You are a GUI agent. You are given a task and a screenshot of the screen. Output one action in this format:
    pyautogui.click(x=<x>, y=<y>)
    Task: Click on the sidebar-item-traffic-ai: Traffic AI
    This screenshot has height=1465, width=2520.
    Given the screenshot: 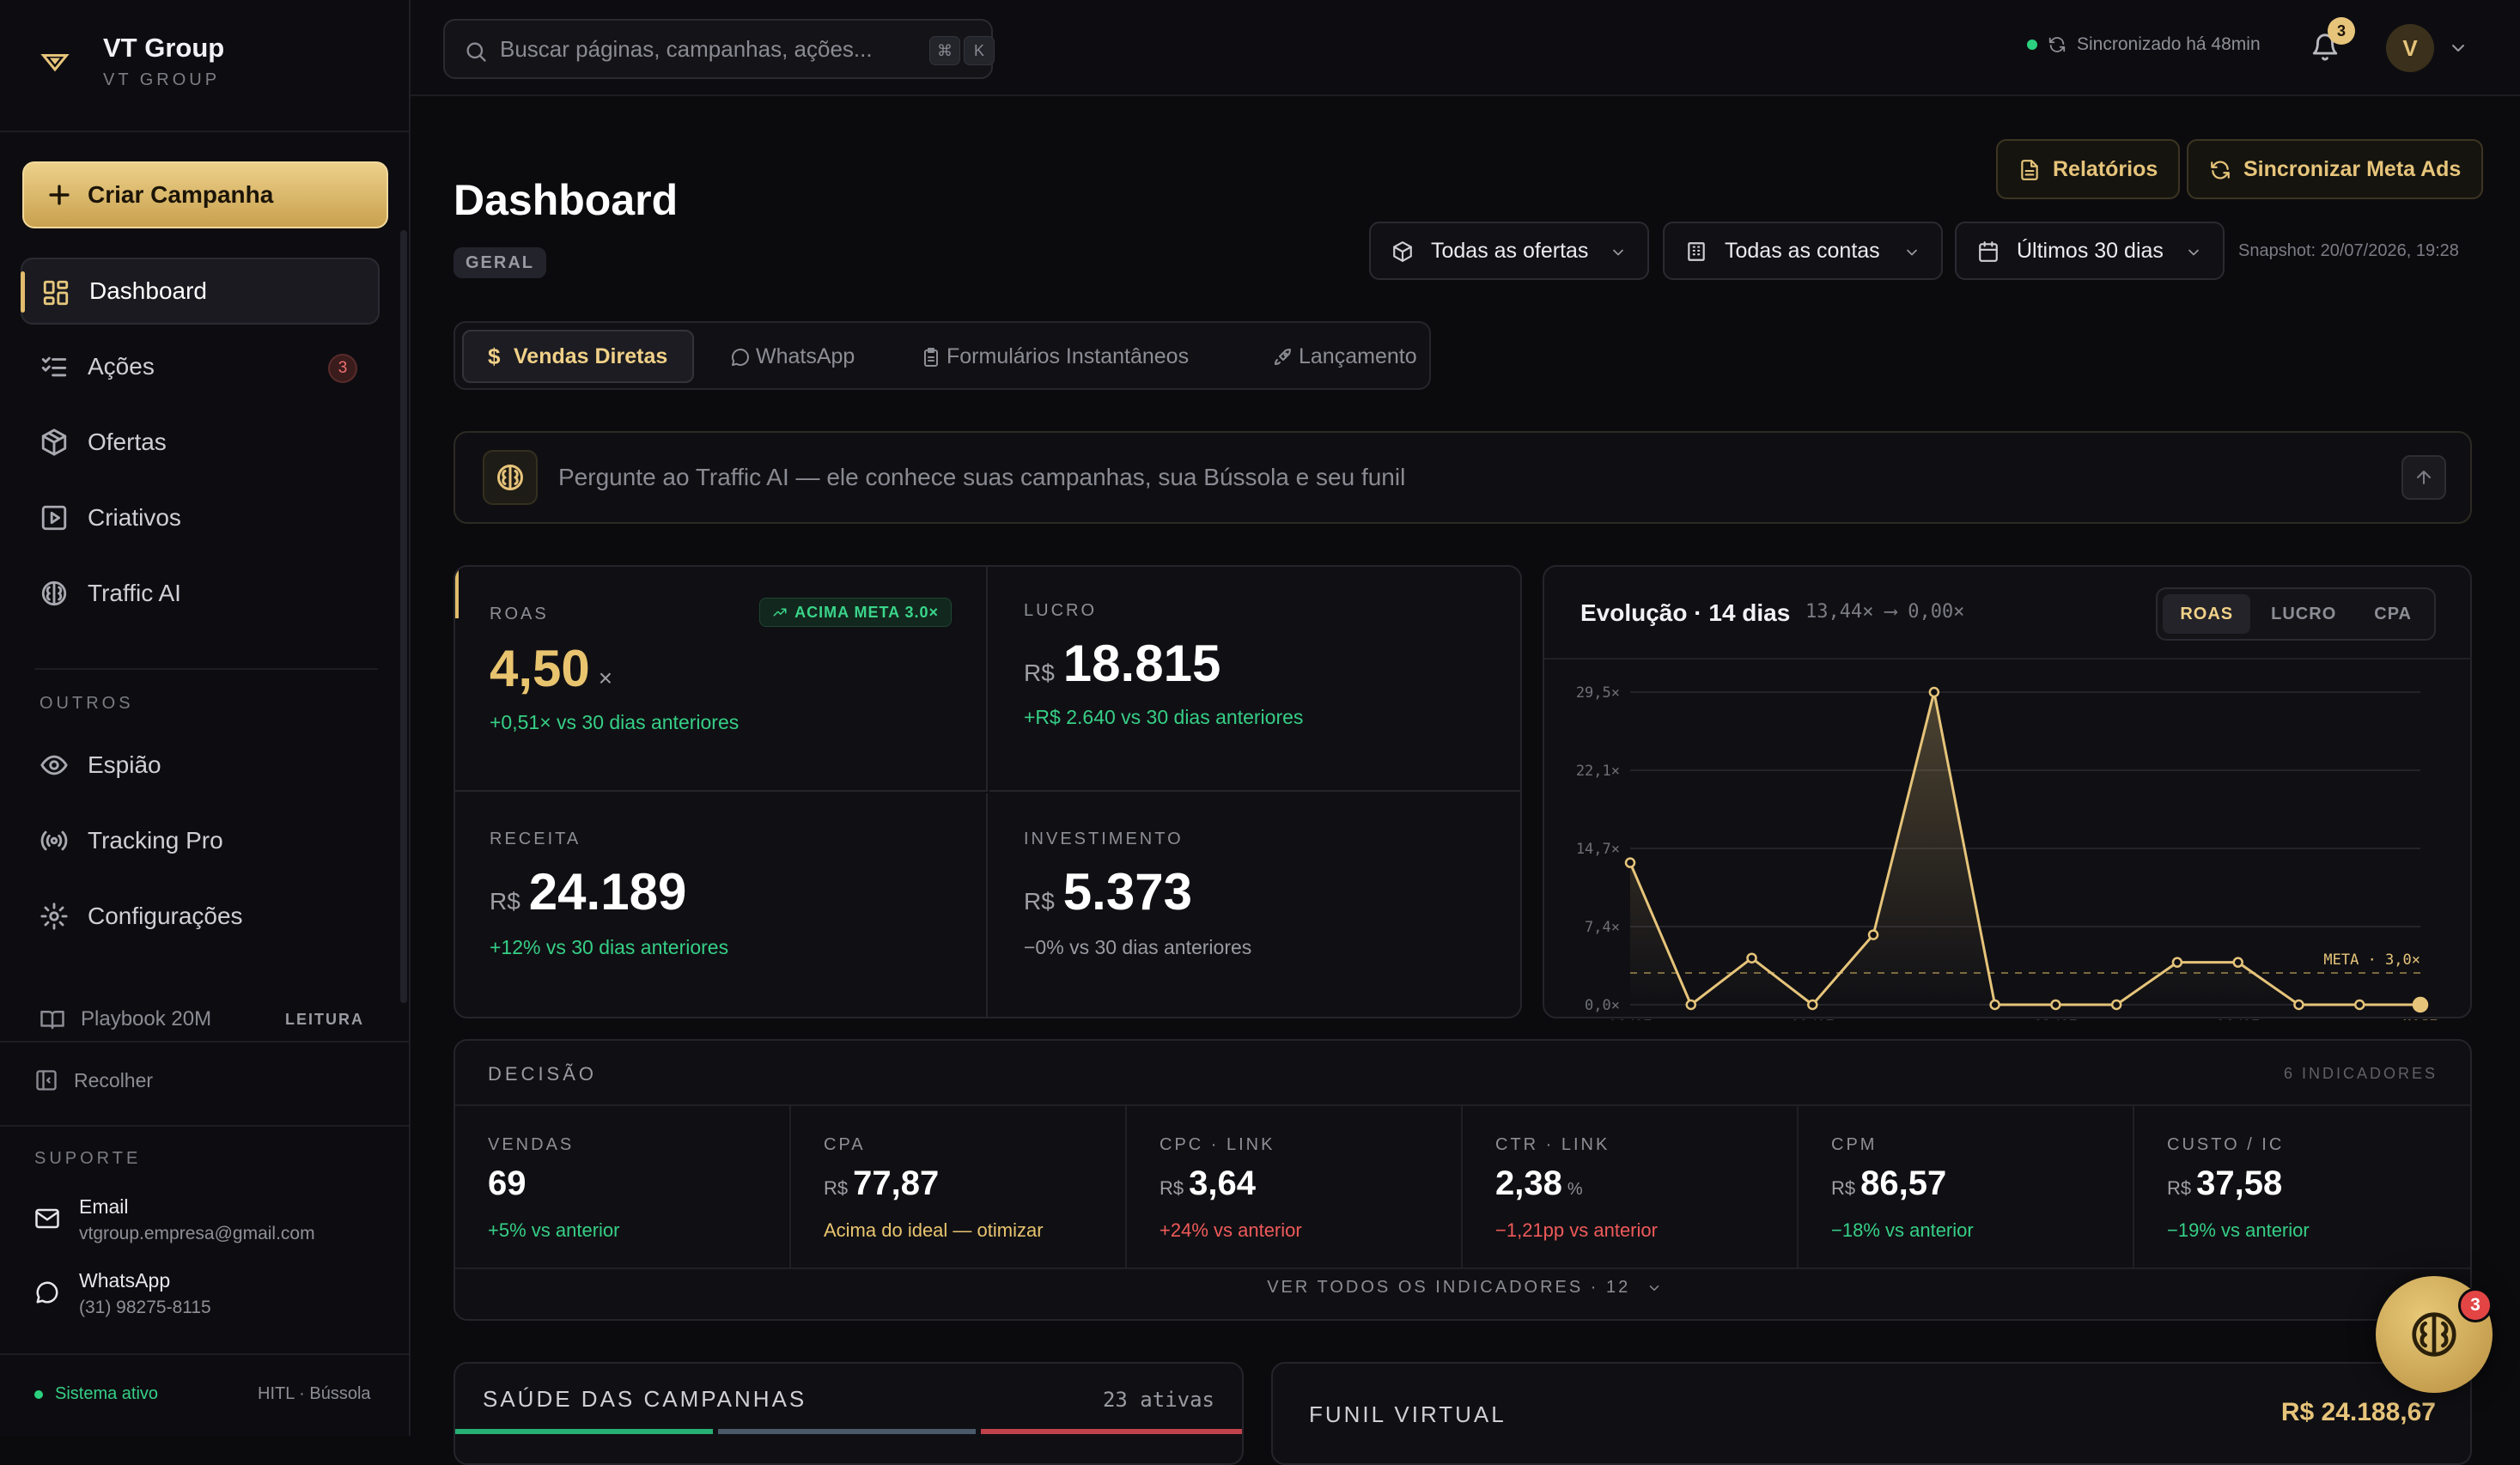 What is the action you would take?
    pyautogui.click(x=200, y=593)
    